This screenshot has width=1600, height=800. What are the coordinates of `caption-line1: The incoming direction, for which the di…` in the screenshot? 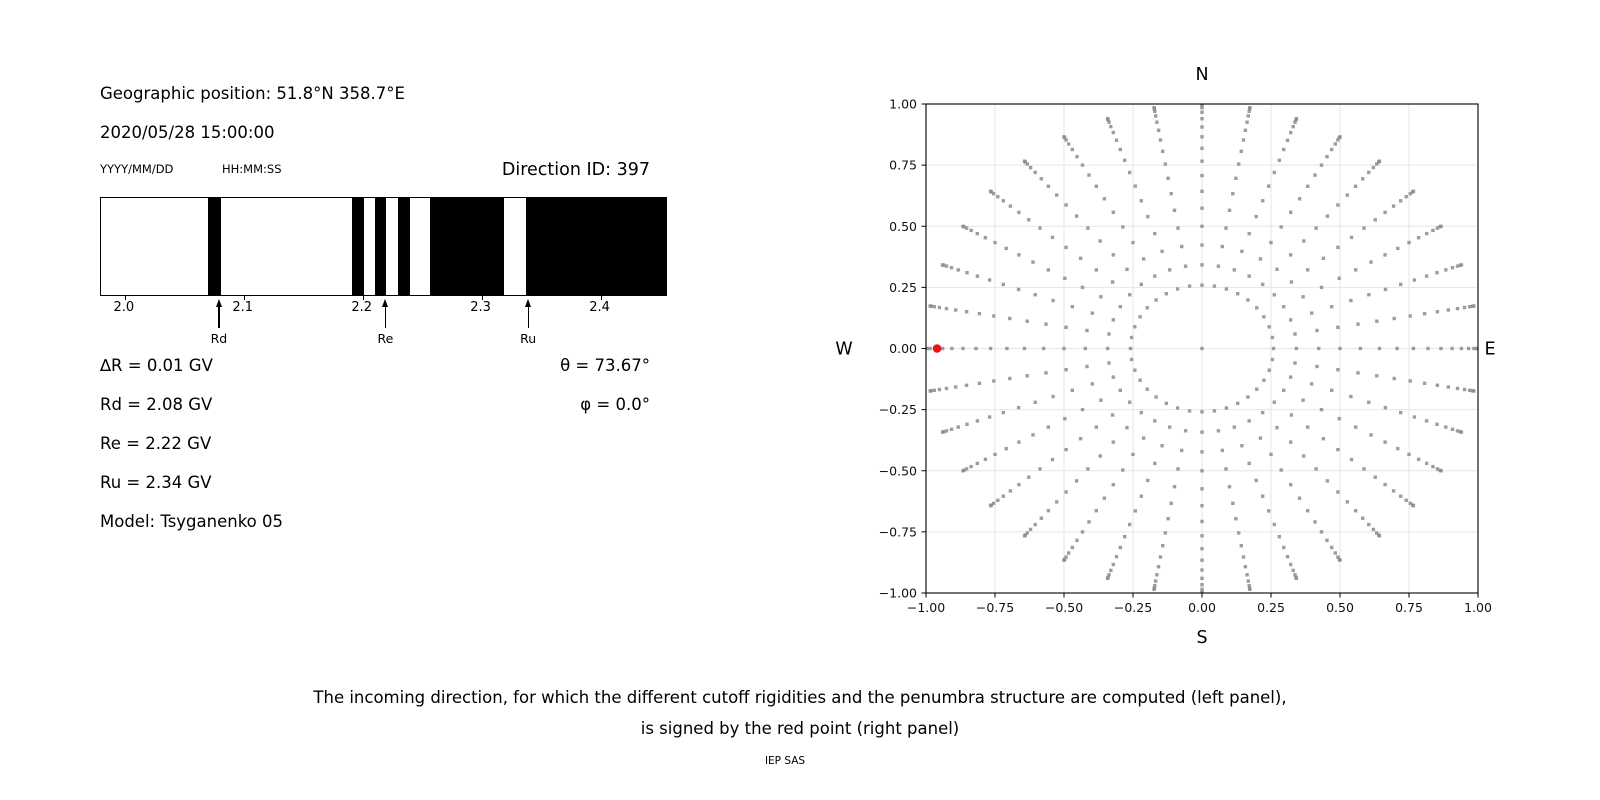 It's located at (800, 697).